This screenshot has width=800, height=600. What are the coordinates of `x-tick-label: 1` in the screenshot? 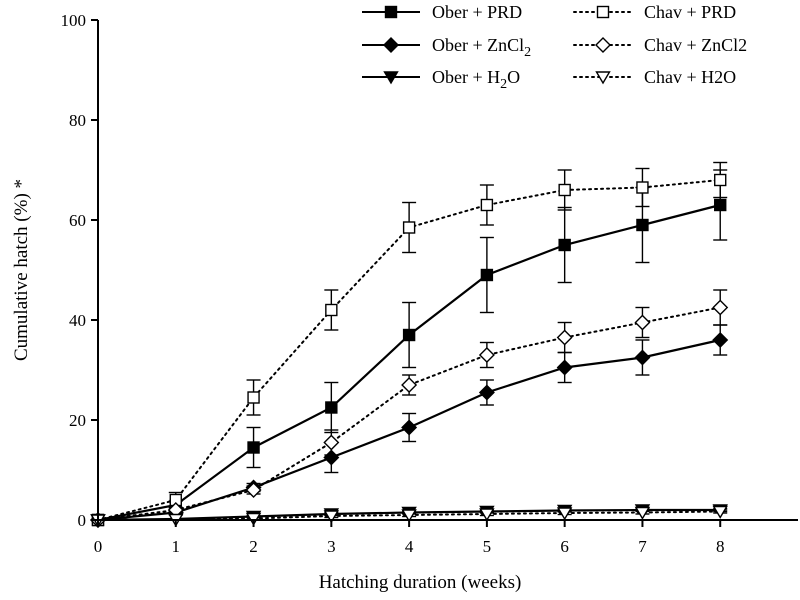 It's located at (176, 546).